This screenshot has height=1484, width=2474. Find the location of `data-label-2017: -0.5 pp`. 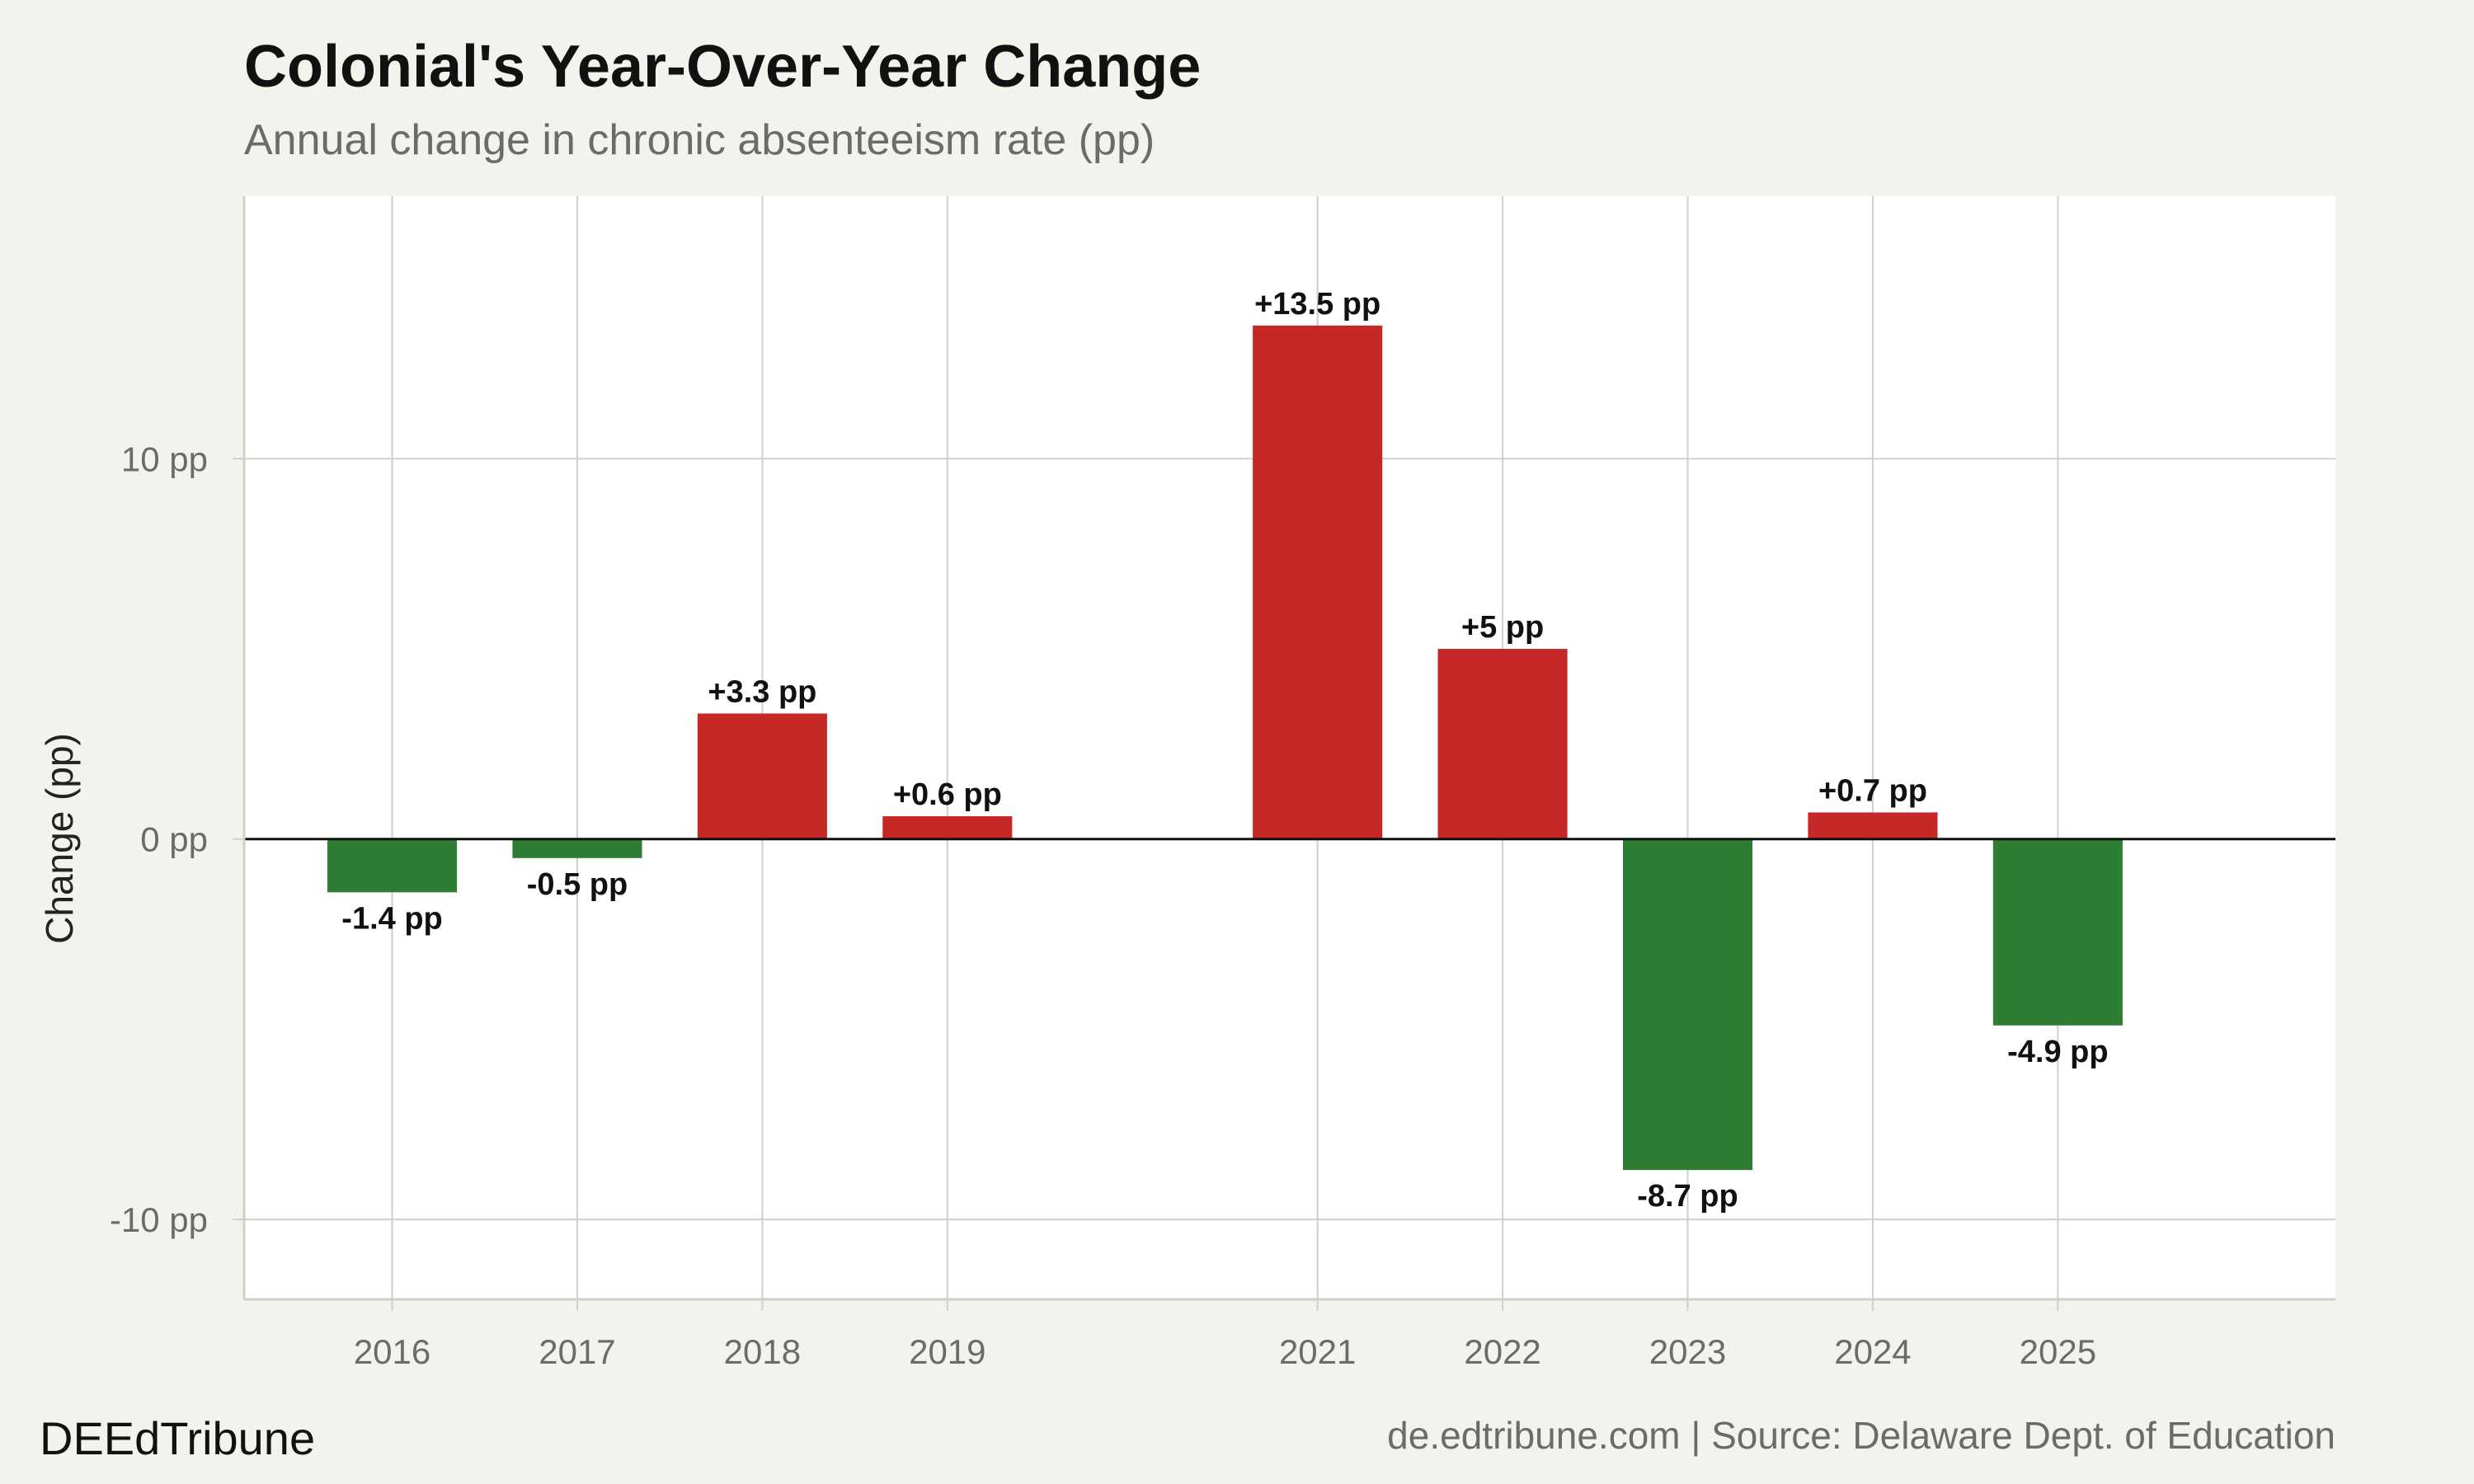

data-label-2017: -0.5 pp is located at coordinates (577, 884).